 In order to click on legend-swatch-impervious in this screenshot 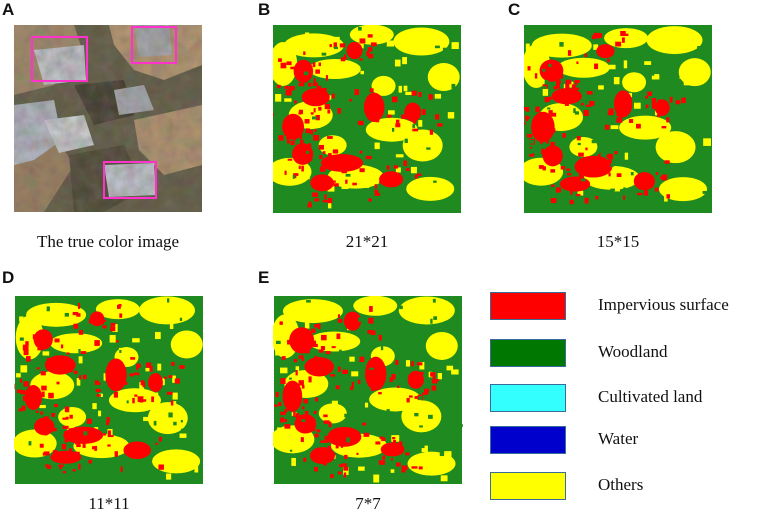, I will do `click(528, 306)`.